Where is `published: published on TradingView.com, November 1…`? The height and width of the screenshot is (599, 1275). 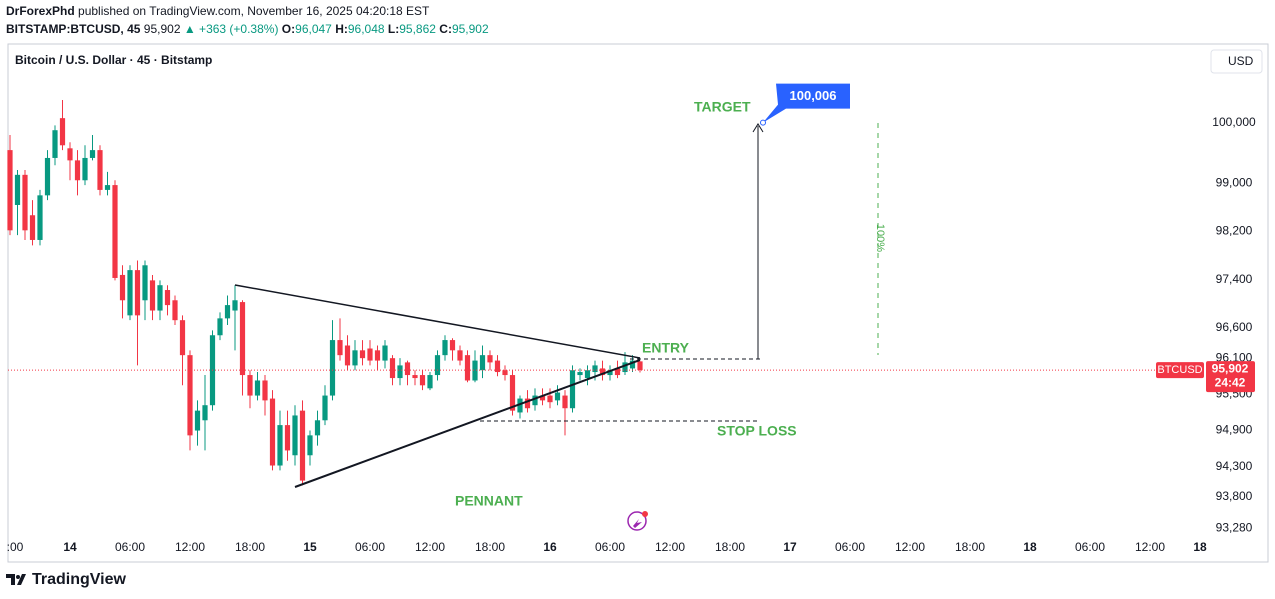
published: published on TradingView.com, November 1… is located at coordinates (254, 11).